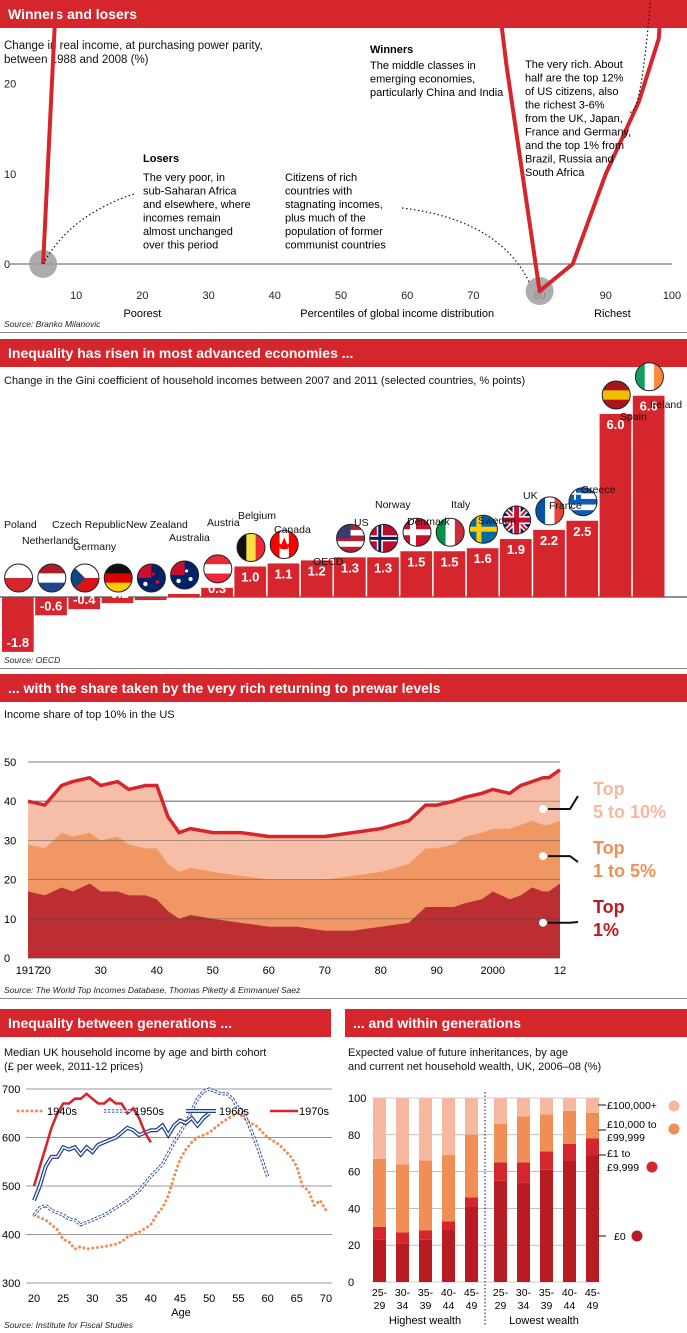 The image size is (687, 1333). I want to click on flag-uk, so click(516, 520).